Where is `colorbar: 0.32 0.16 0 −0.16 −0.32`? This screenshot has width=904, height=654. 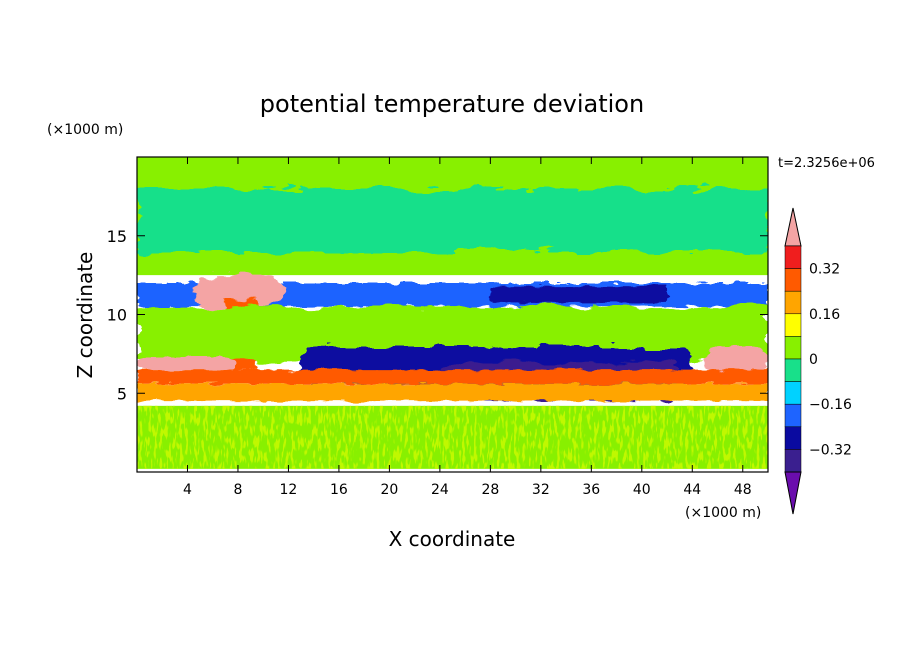
colorbar: 0.32 0.16 0 −0.16 −0.32 is located at coordinates (818, 361).